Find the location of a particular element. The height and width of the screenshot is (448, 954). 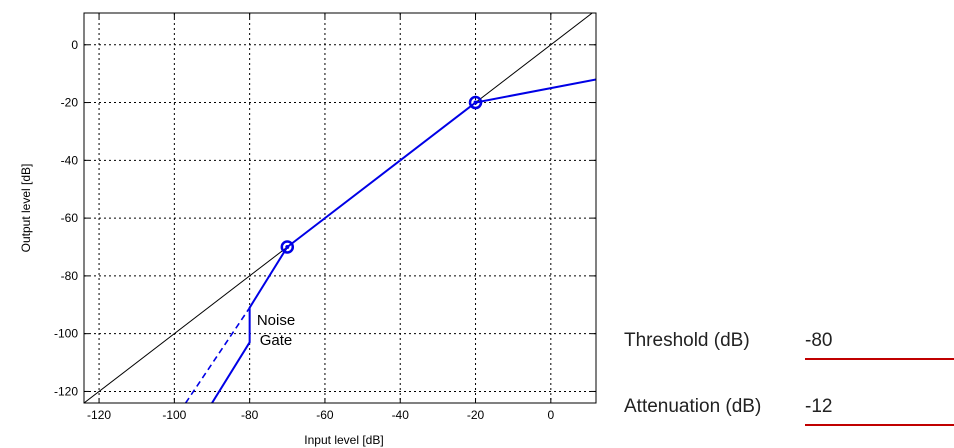

noise-gate-annotation: Noise is located at coordinates (276, 320).